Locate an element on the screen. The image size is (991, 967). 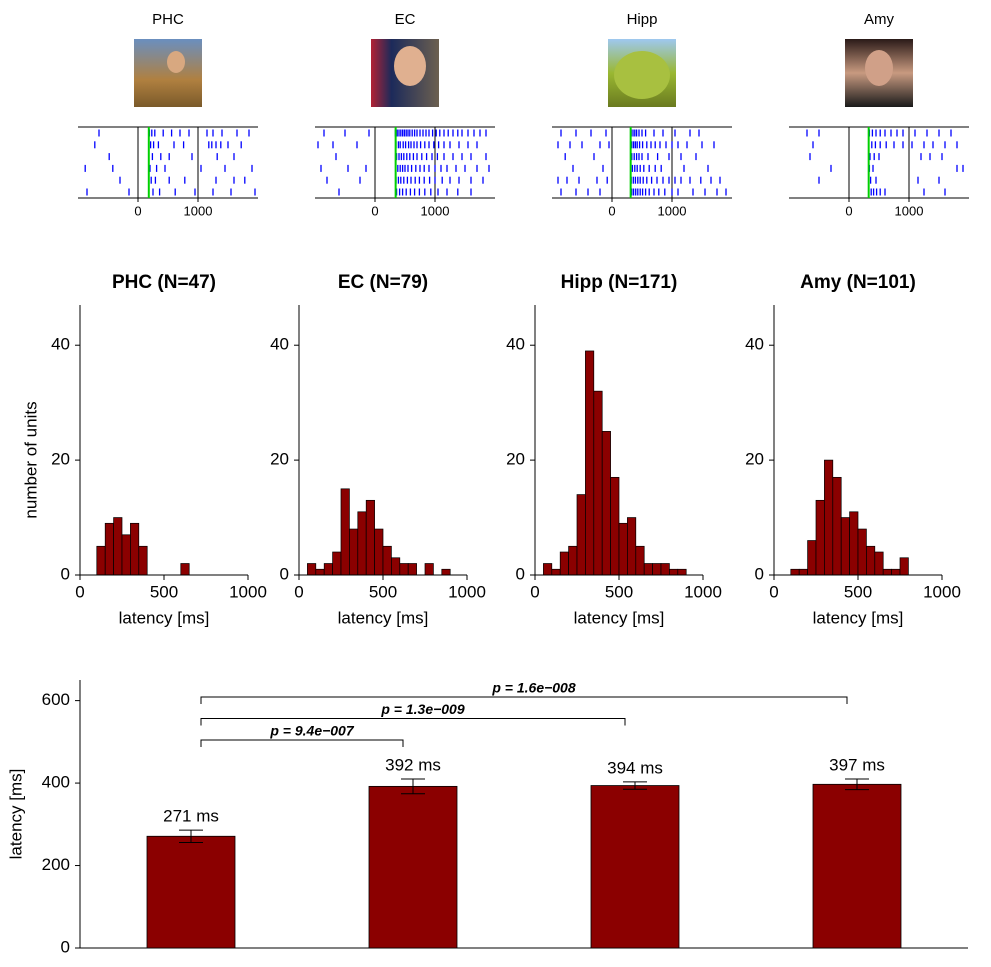
panel-title: EC (N=79) is located at coordinates (383, 282).